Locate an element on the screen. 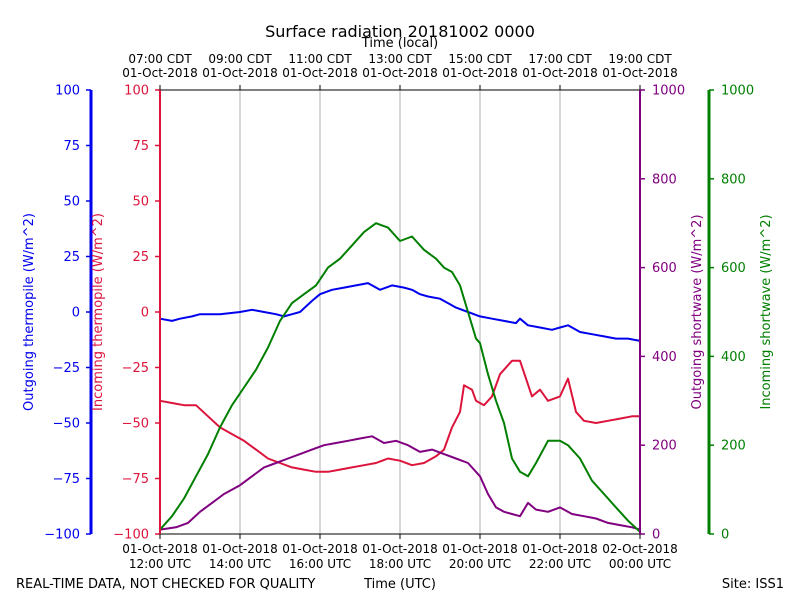  bottom-tick-time: 18:00 UTC is located at coordinates (400, 564).